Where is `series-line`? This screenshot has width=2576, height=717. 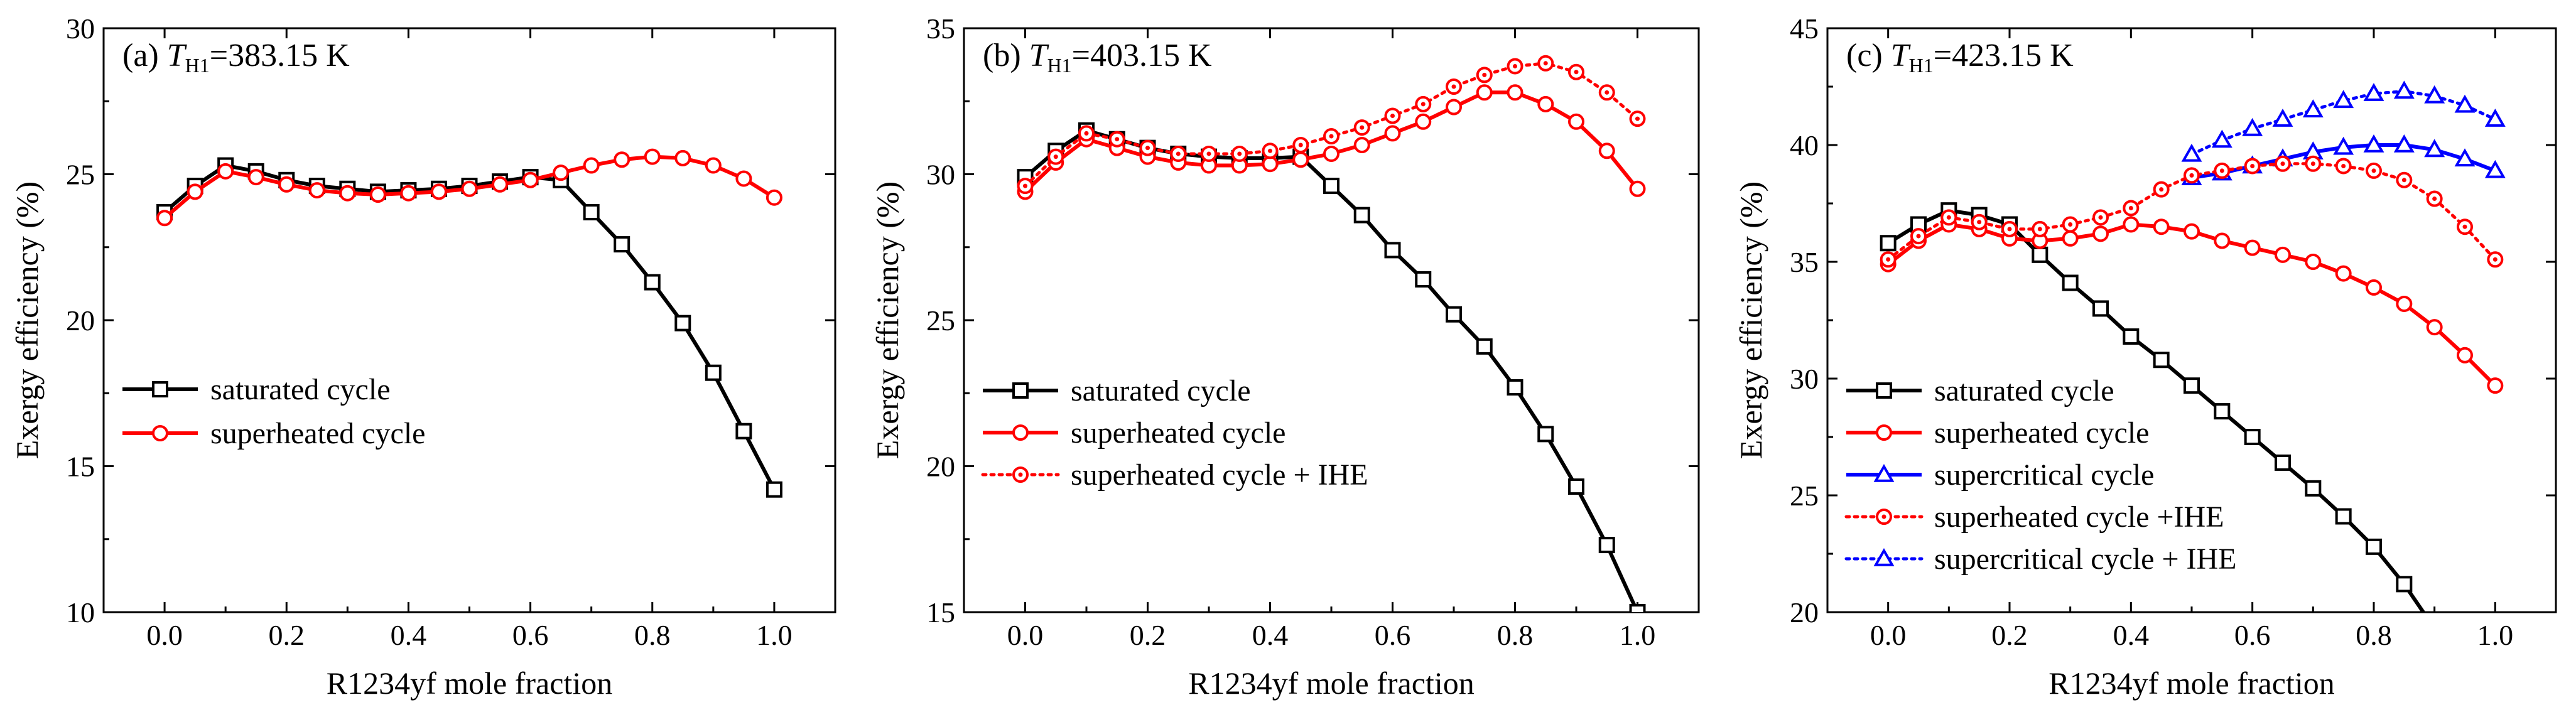
series-line is located at coordinates (1331, 125).